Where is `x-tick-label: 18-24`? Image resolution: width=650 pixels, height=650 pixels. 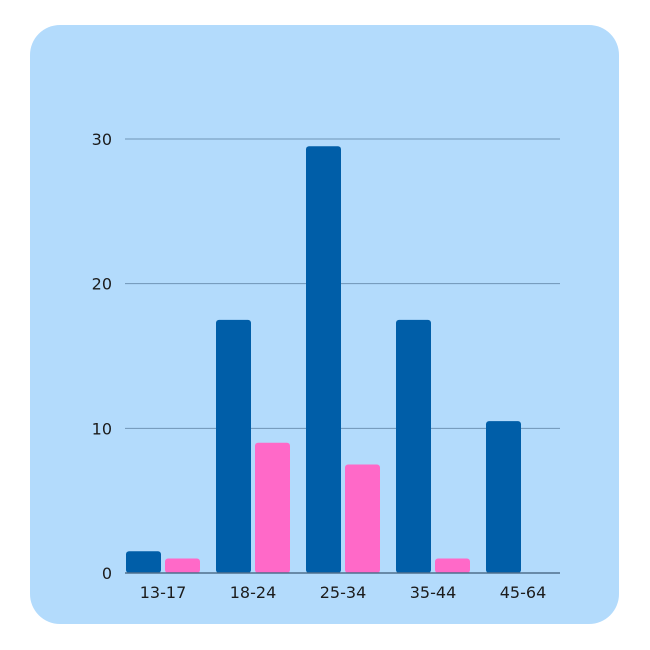
x-tick-label: 18-24 is located at coordinates (253, 592).